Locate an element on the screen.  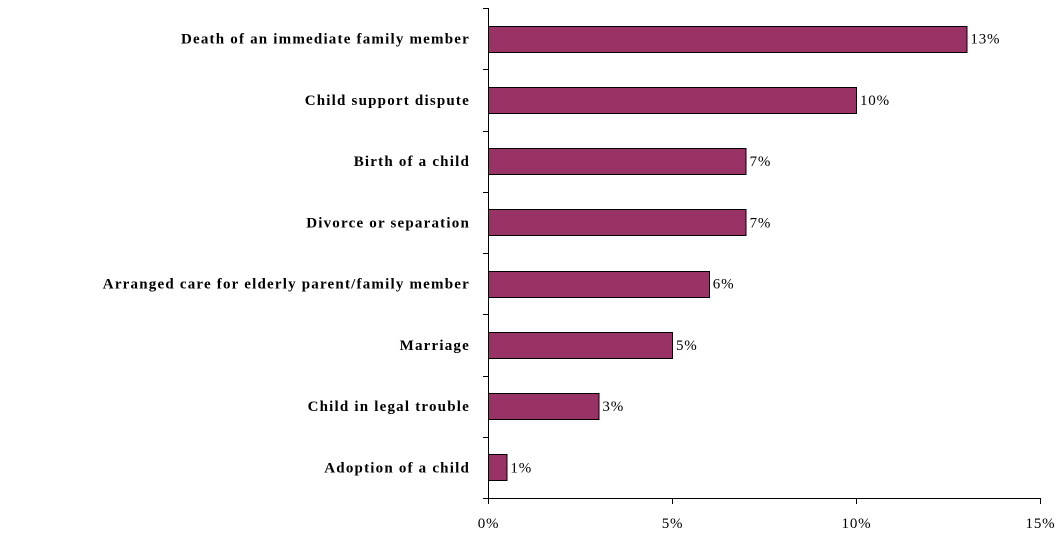
value-label: 1% is located at coordinates (521, 468).